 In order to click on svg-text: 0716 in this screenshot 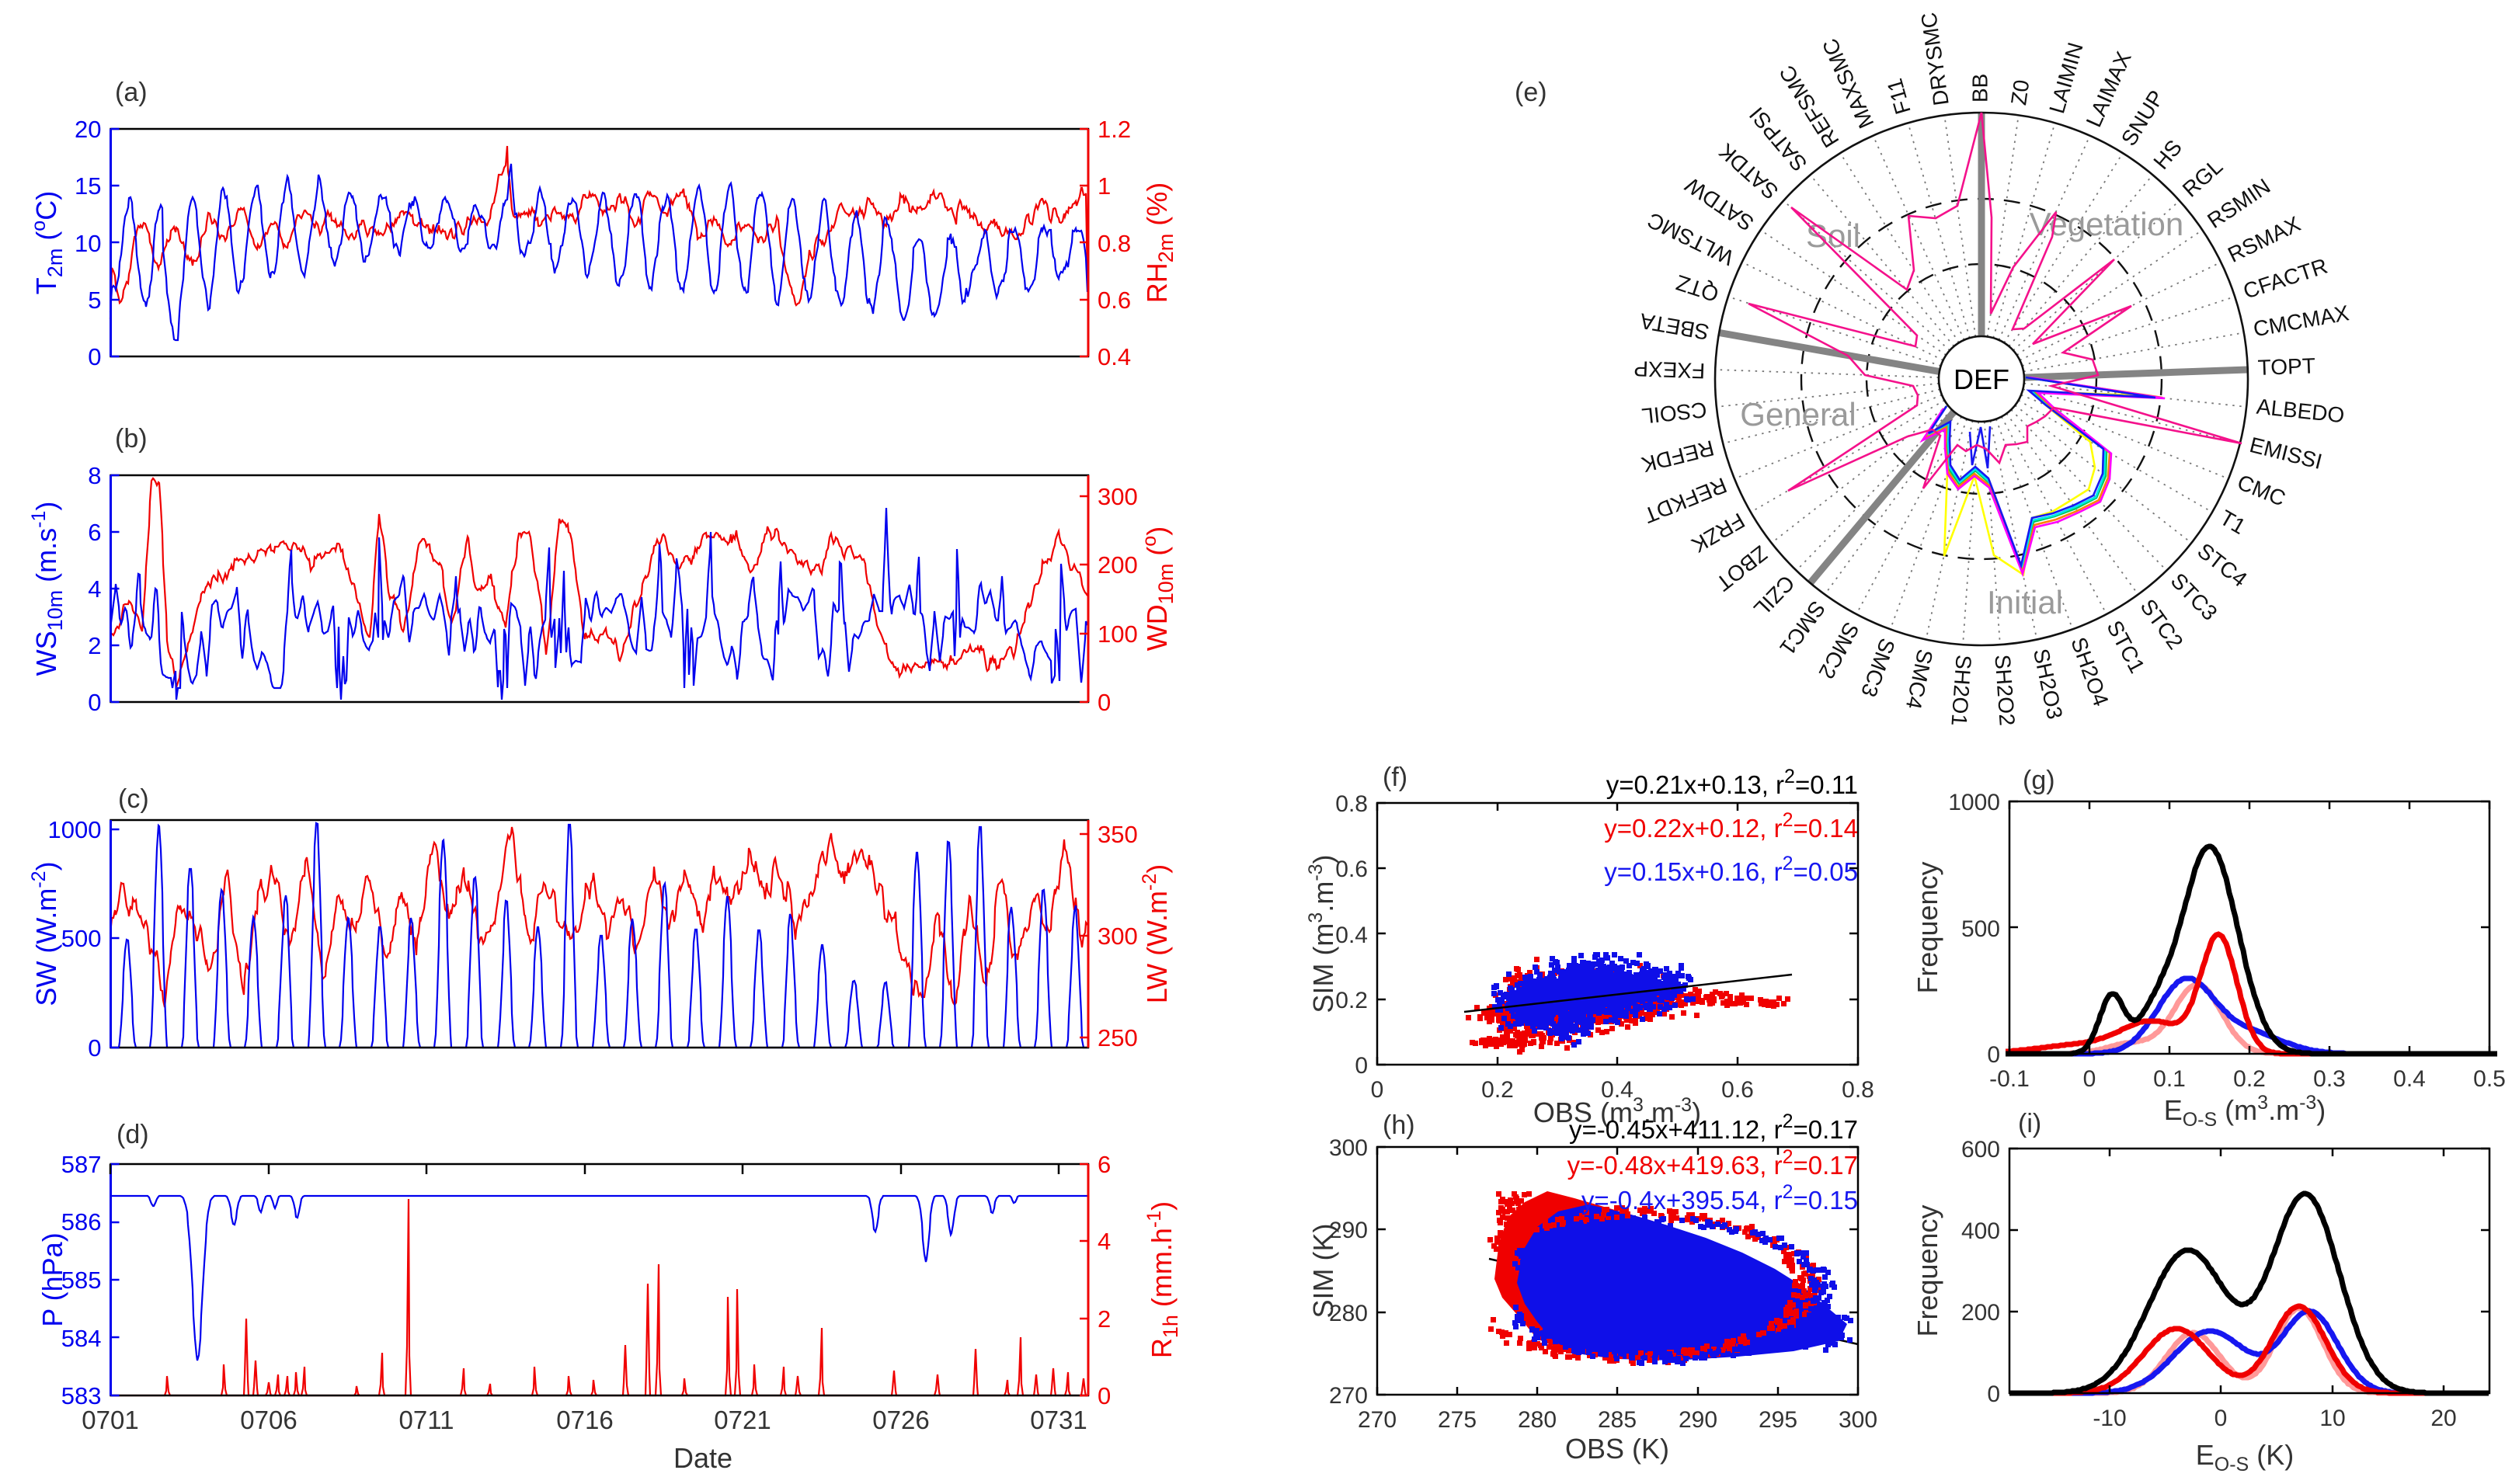, I will do `click(584, 1420)`.